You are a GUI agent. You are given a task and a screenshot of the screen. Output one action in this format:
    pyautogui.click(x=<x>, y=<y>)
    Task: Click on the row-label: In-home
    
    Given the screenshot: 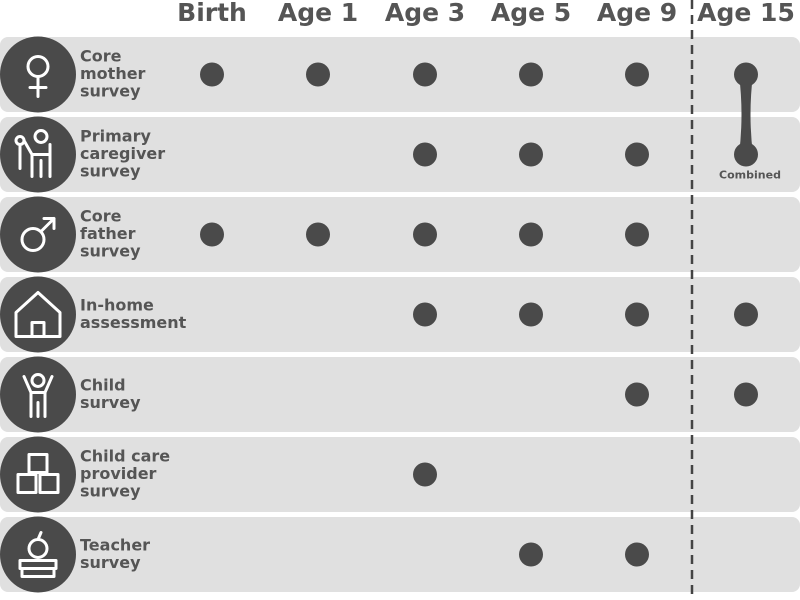 What is the action you would take?
    pyautogui.click(x=117, y=304)
    